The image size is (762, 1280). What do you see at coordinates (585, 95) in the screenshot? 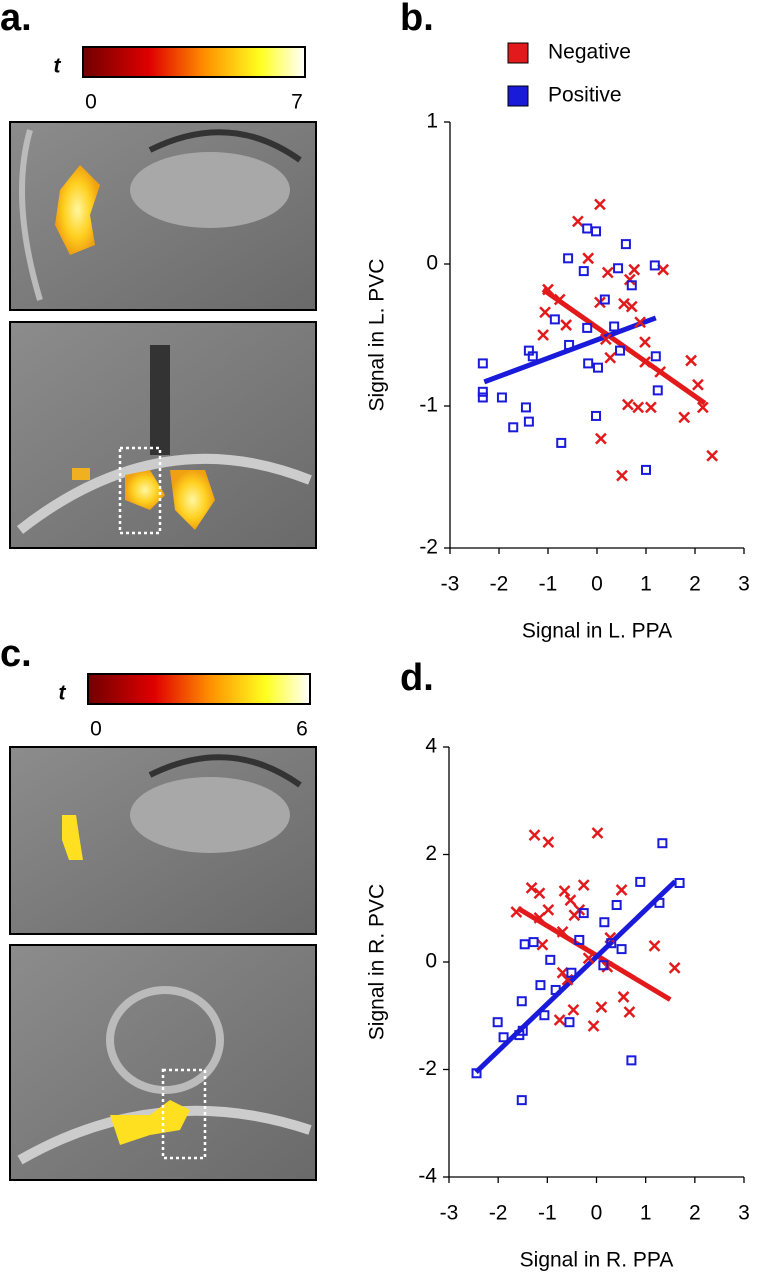
I see `legend-label: Positive` at bounding box center [585, 95].